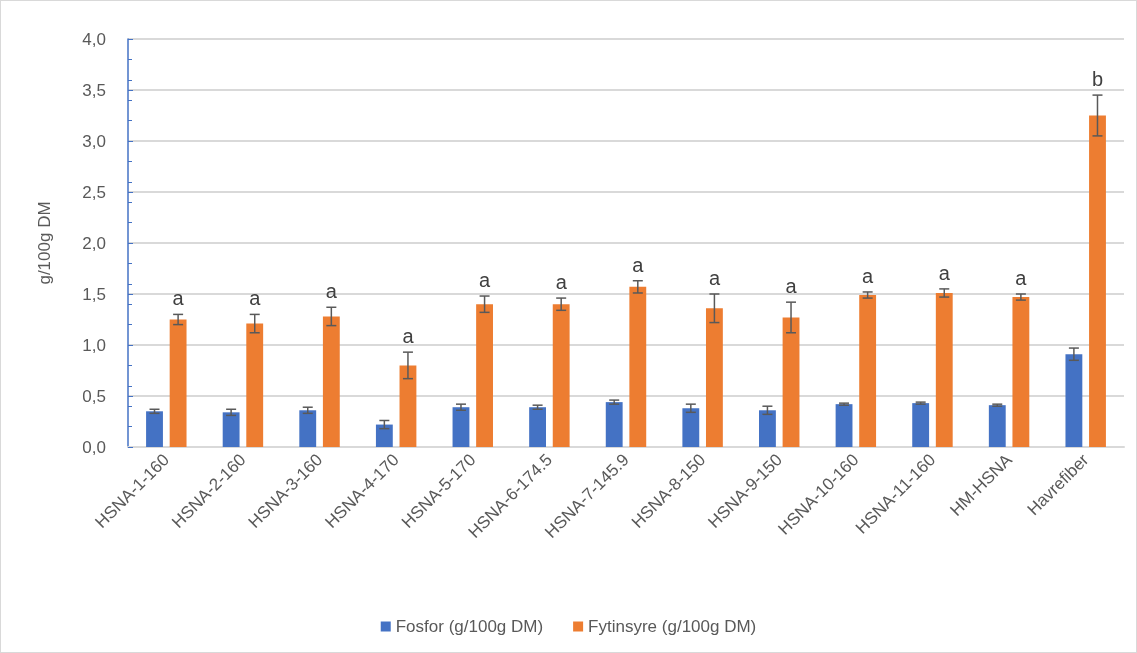 Image resolution: width=1137 pixels, height=653 pixels. Describe the element at coordinates (94, 345) in the screenshot. I see `y-tick-label: 1,0` at that location.